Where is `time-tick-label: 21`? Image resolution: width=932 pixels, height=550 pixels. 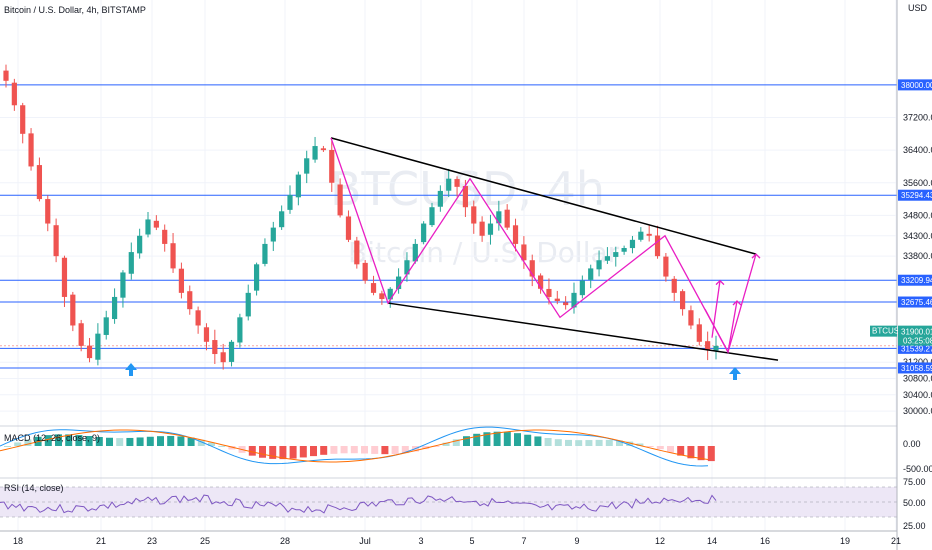 time-tick-label: 21 is located at coordinates (896, 541).